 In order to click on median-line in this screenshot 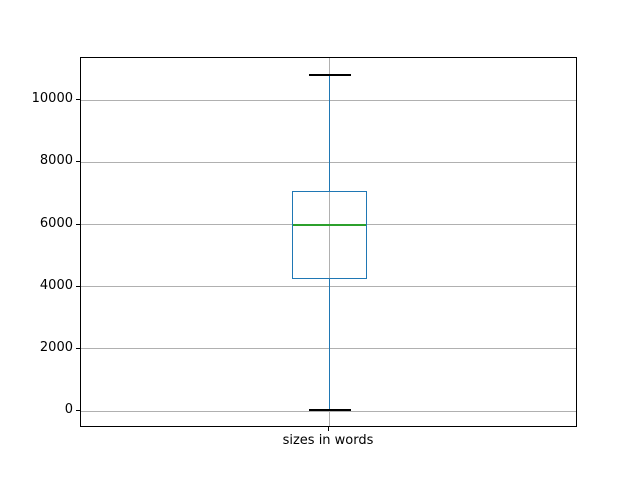, I will do `click(329, 224)`.